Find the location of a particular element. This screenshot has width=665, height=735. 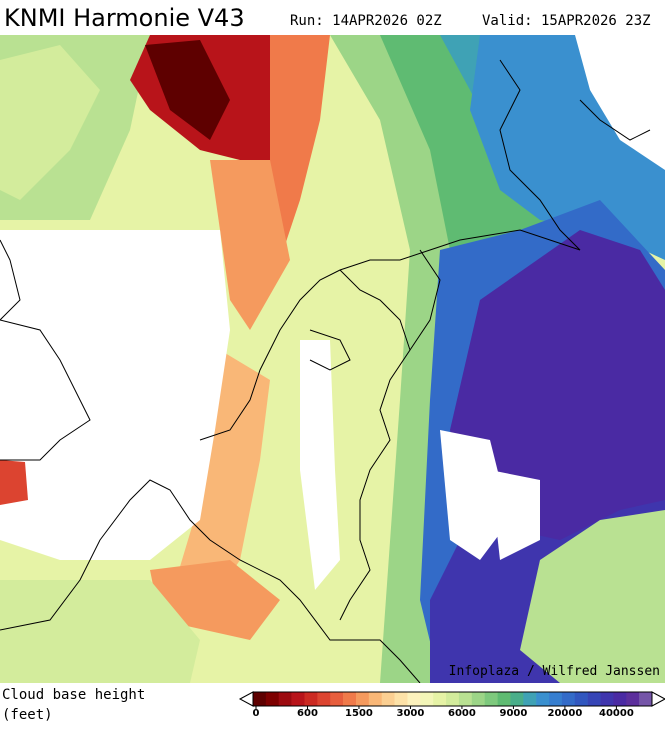

legend-title: Cloud base height is located at coordinates (73, 695).